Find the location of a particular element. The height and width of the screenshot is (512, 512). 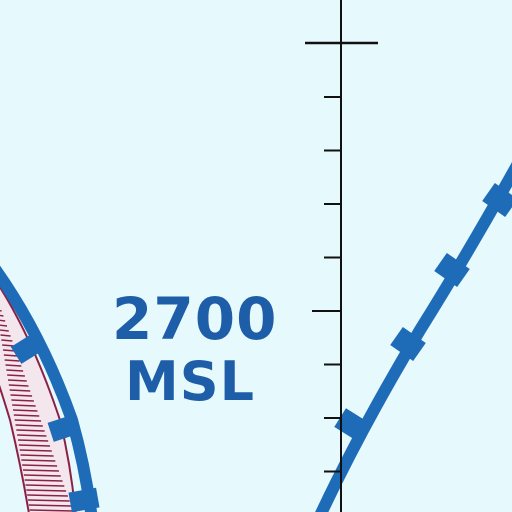

left-airspace-boundary is located at coordinates (49, 388).